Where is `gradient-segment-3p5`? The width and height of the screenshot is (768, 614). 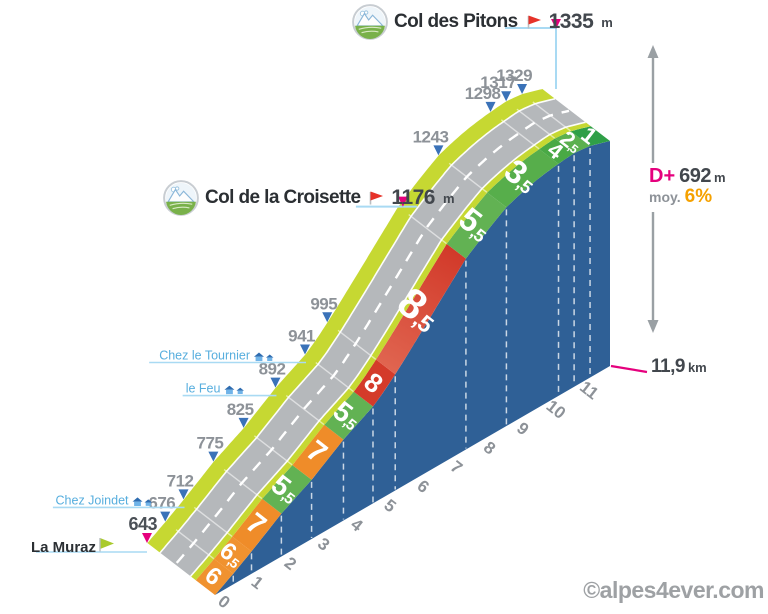 gradient-segment-3p5 is located at coordinates (523, 178).